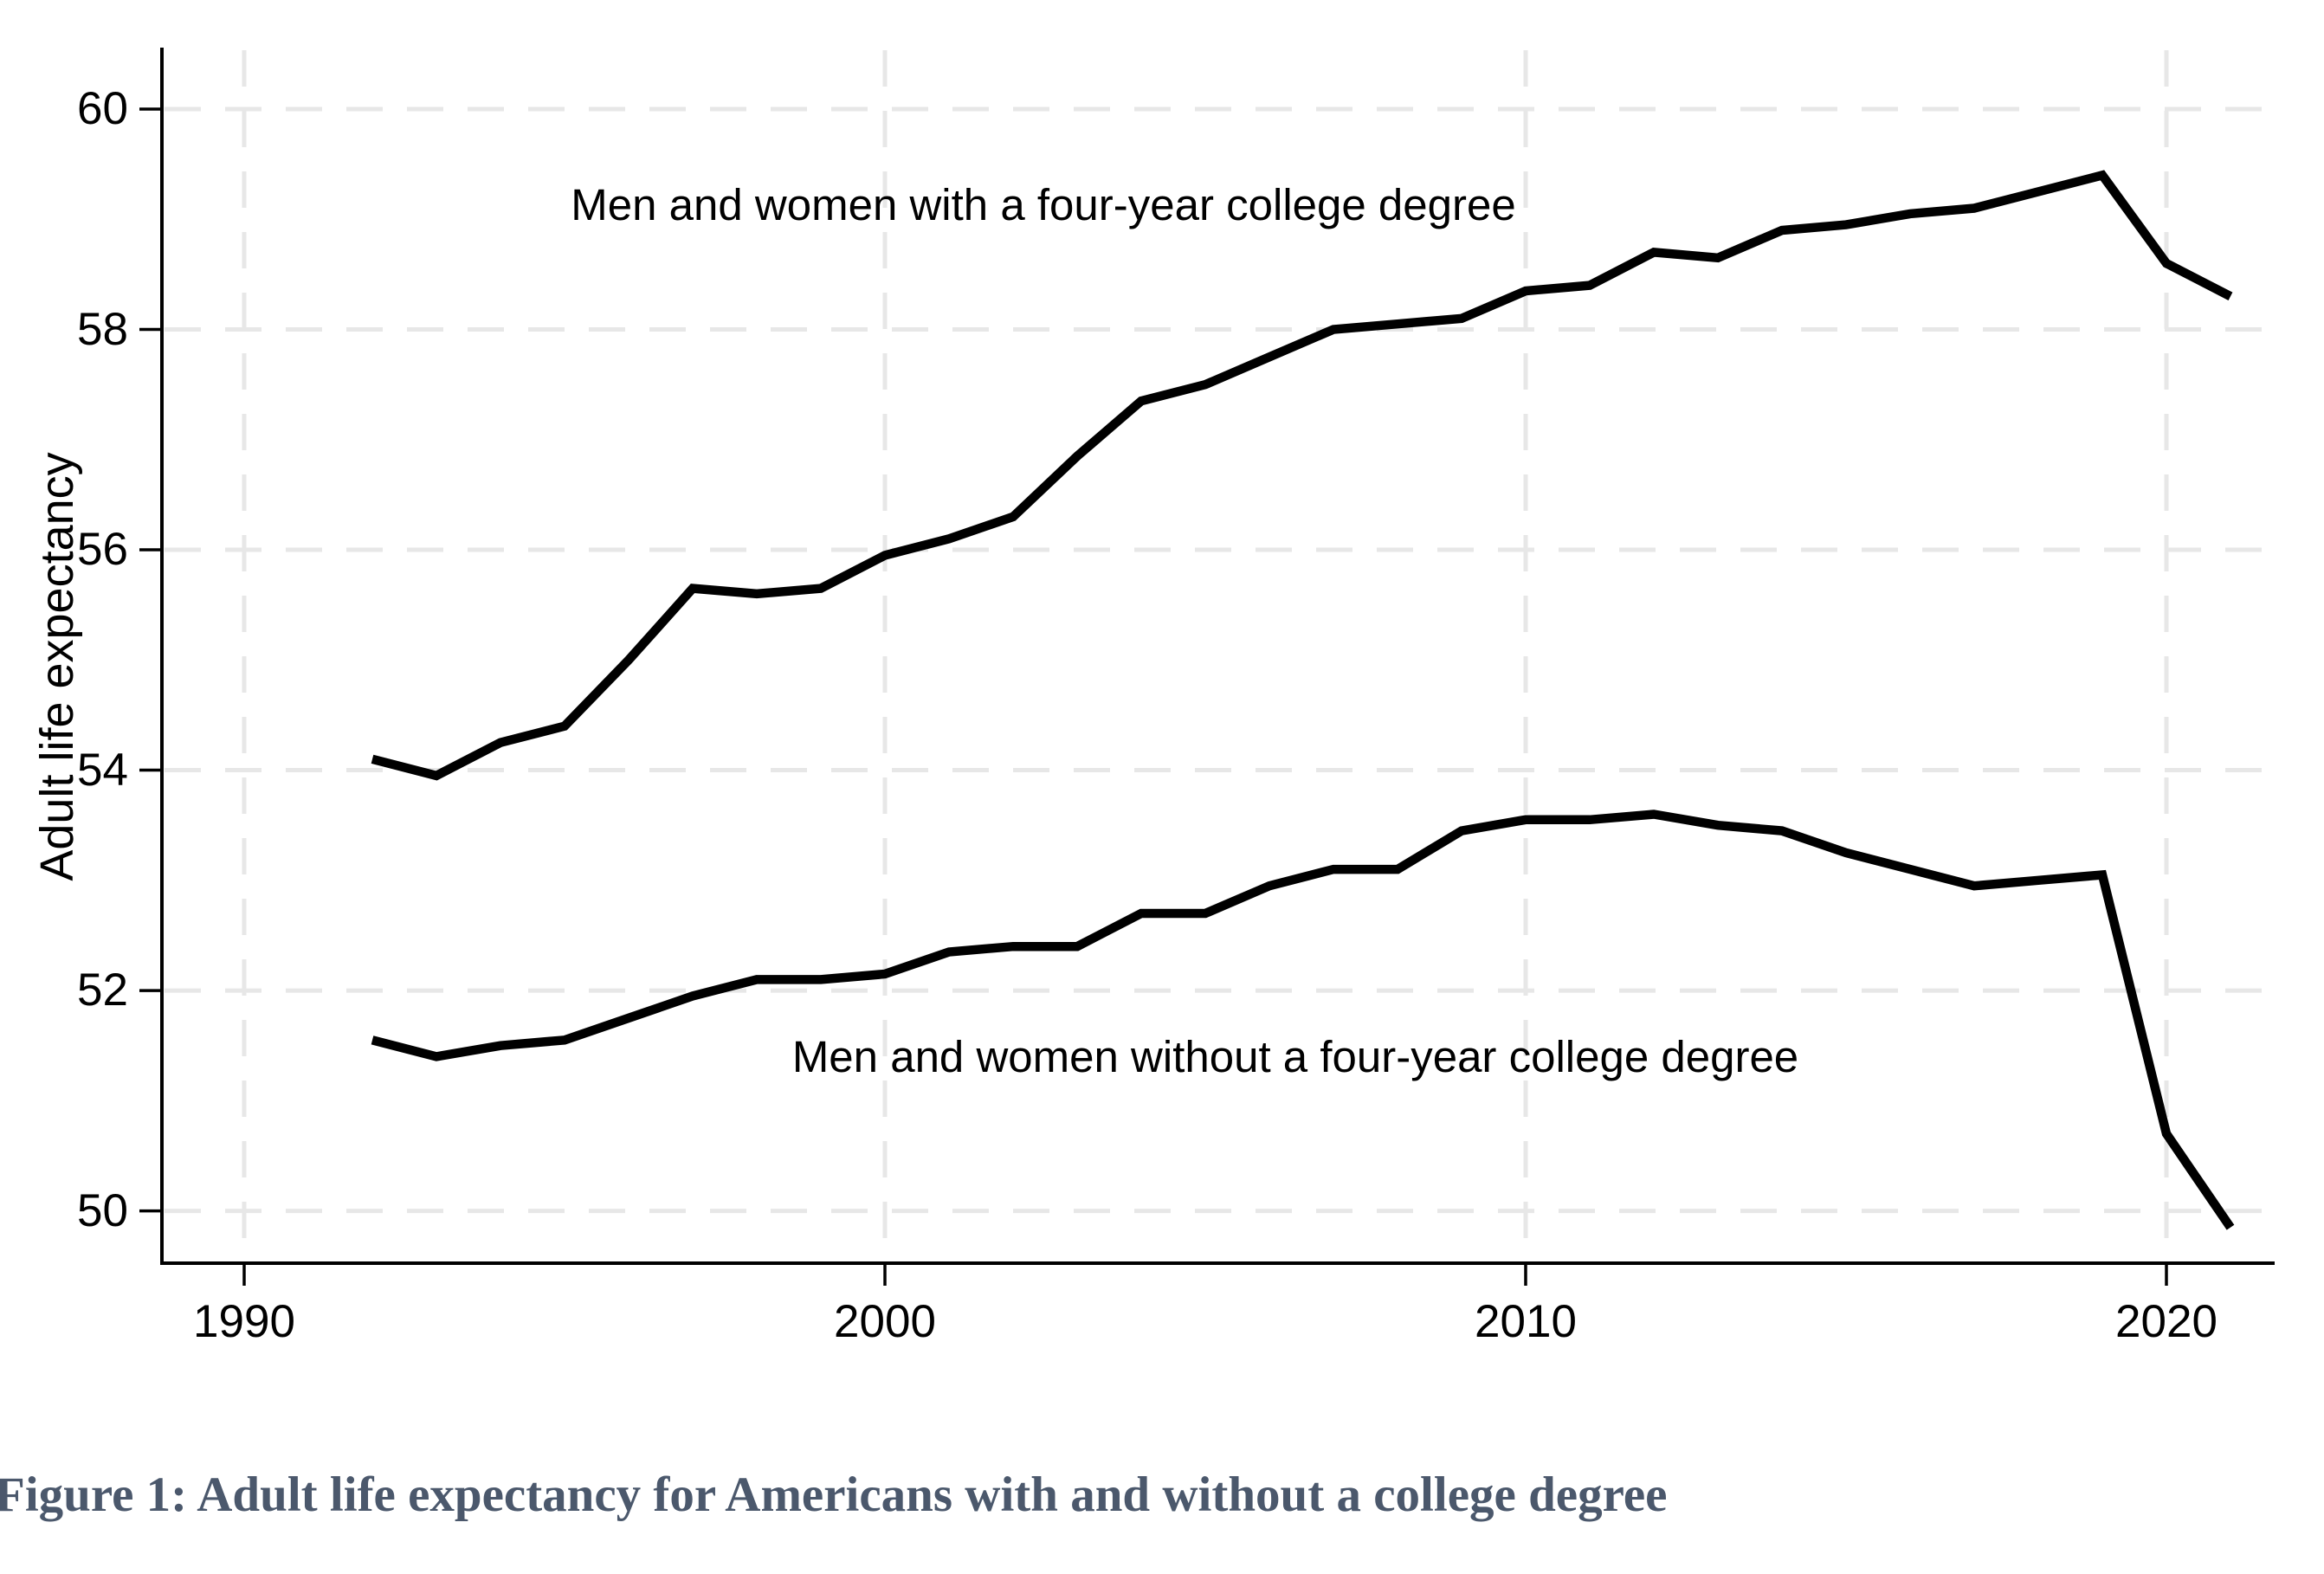 This screenshot has width=2324, height=1574. What do you see at coordinates (102, 1210) in the screenshot?
I see `y-tick-label: 50` at bounding box center [102, 1210].